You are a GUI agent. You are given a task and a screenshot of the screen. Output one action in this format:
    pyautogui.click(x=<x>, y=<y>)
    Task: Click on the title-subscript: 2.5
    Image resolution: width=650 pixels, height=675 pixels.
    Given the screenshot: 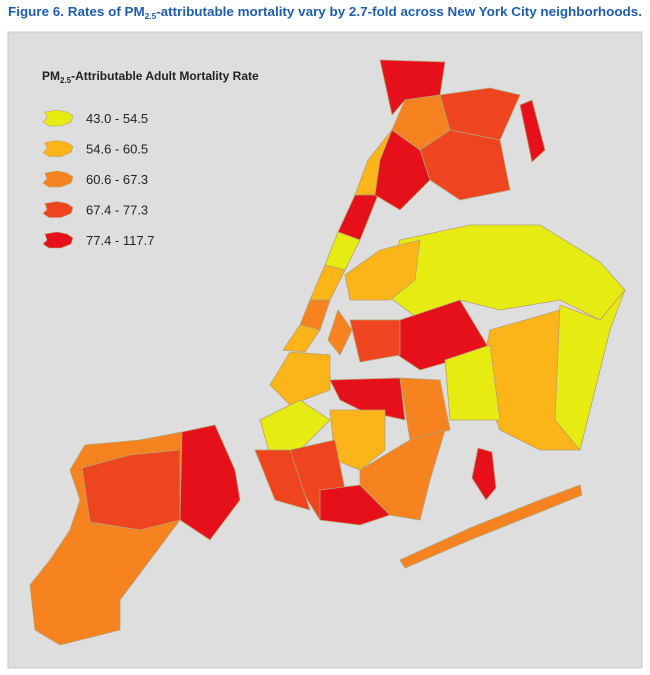 What is the action you would take?
    pyautogui.click(x=151, y=16)
    